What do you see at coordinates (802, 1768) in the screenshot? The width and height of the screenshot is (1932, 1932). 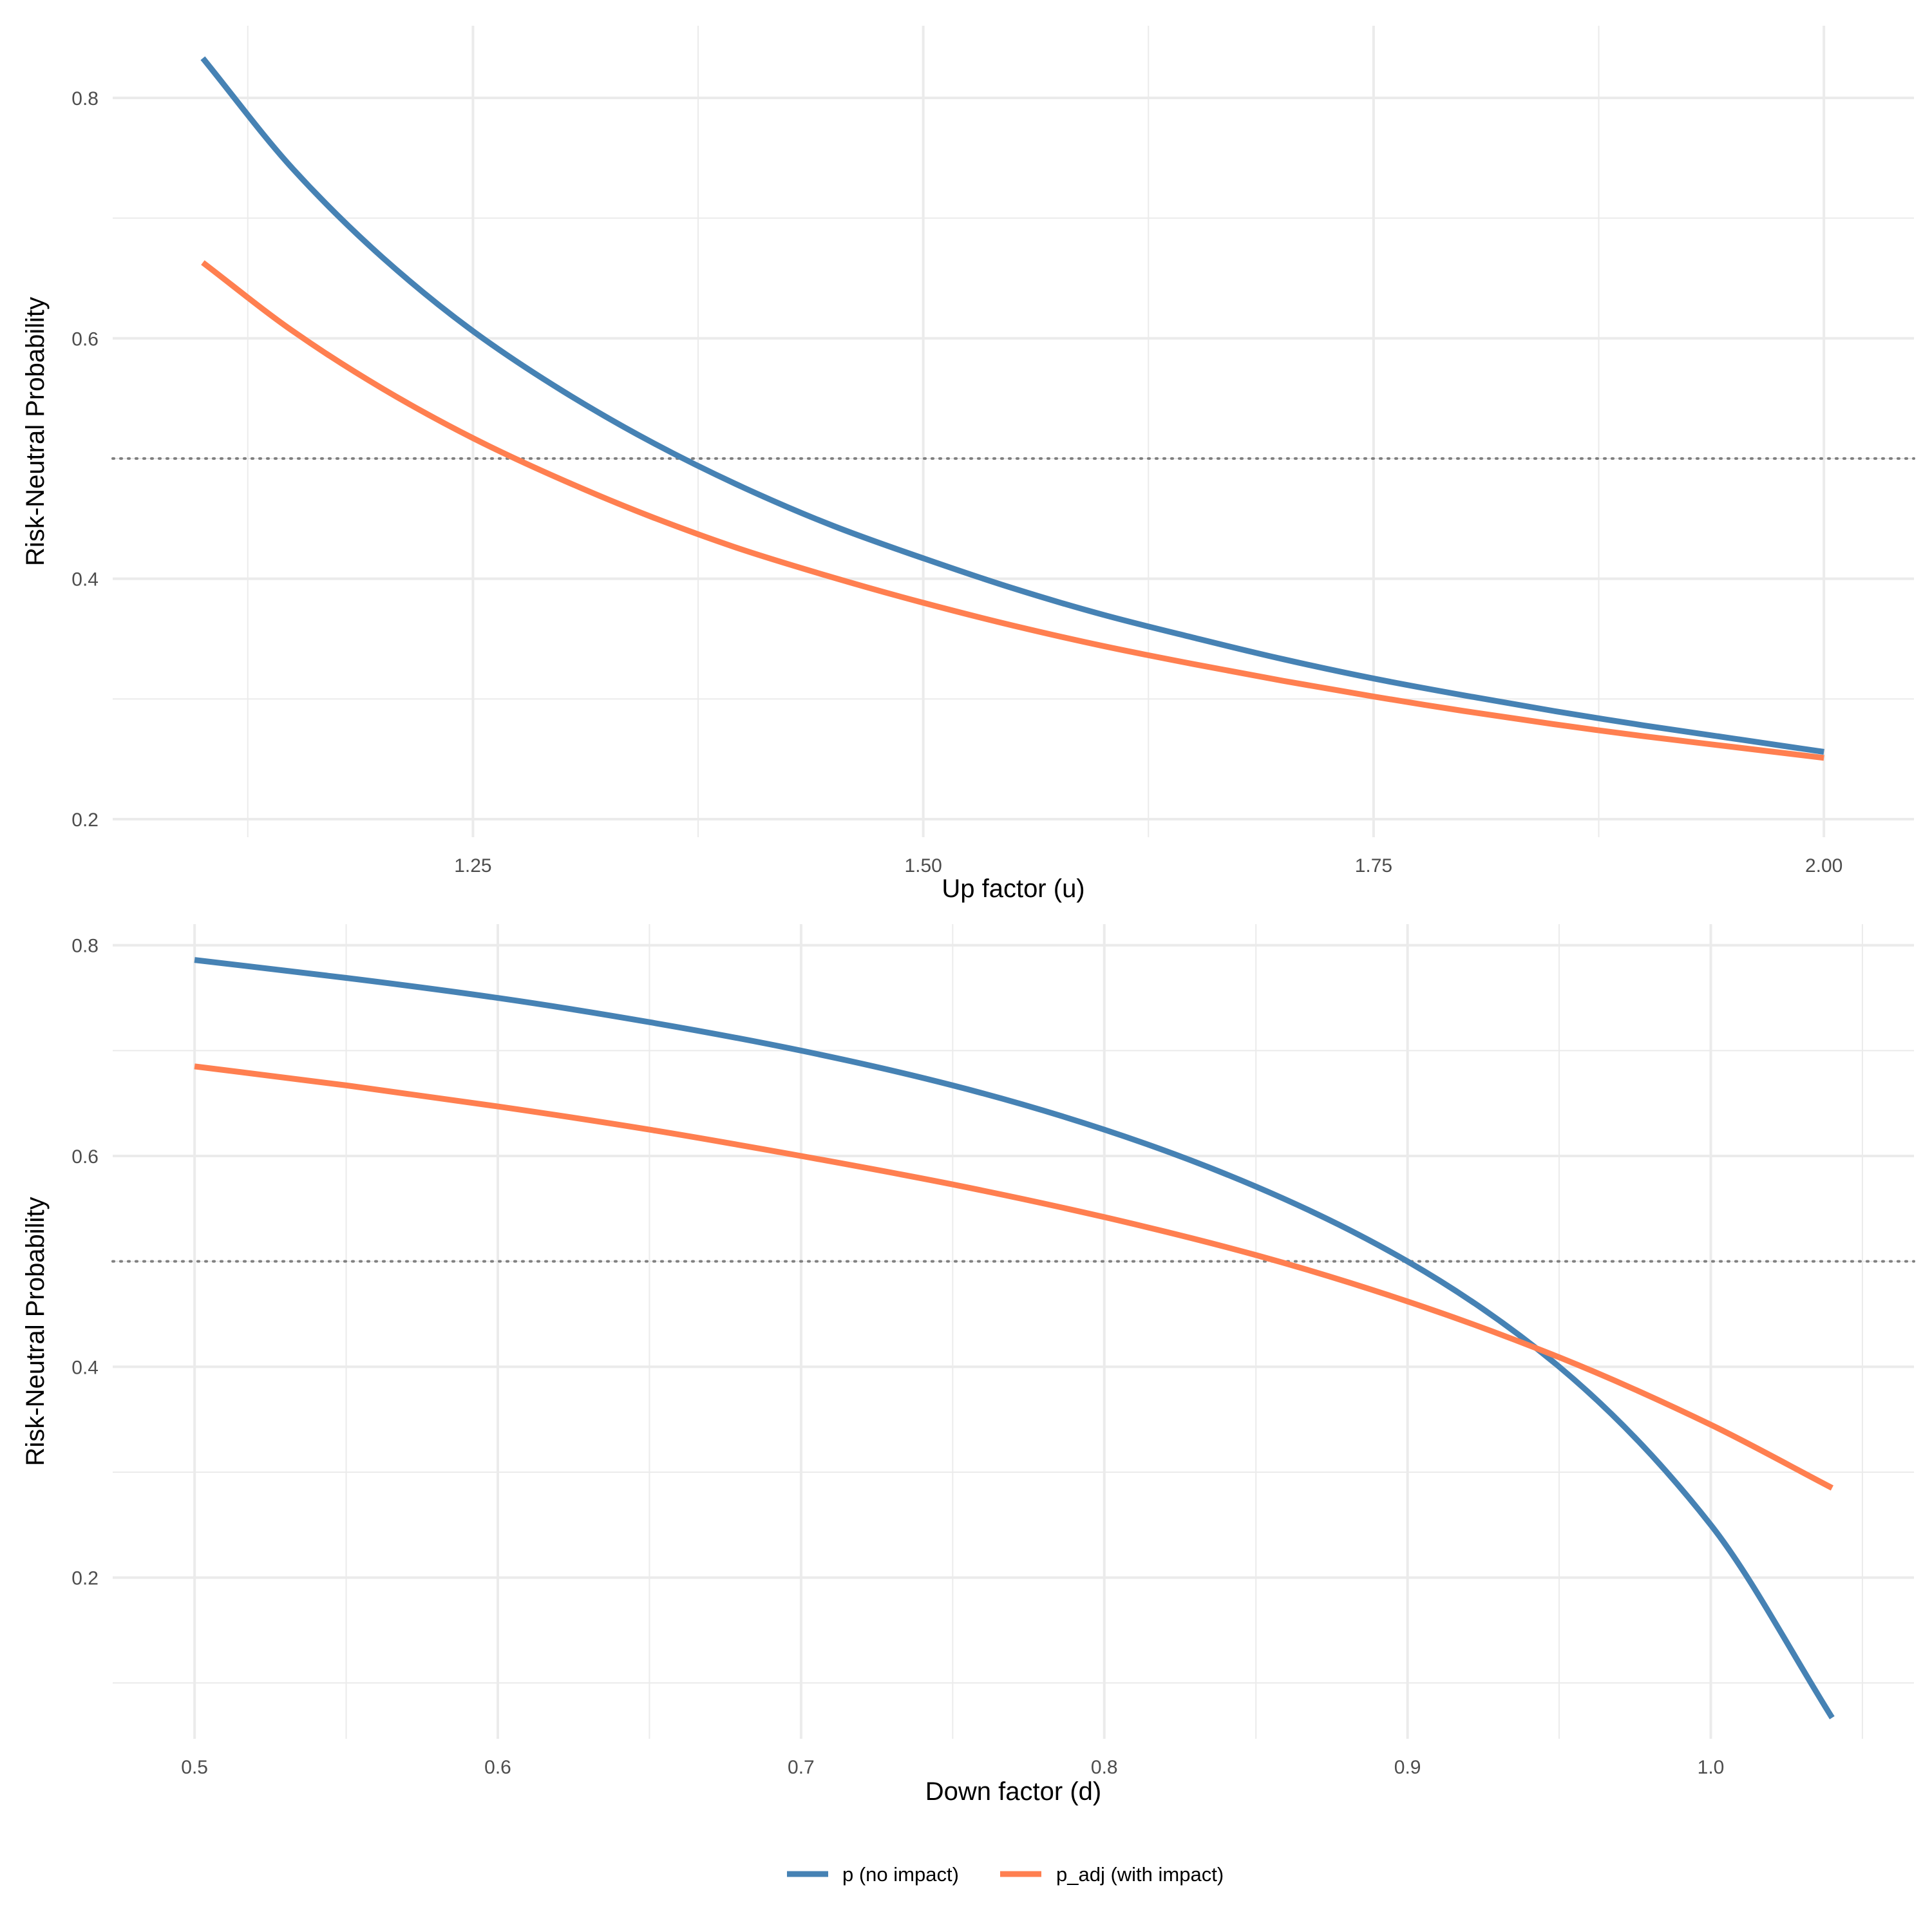 I see `x-tick-label: 0.7` at bounding box center [802, 1768].